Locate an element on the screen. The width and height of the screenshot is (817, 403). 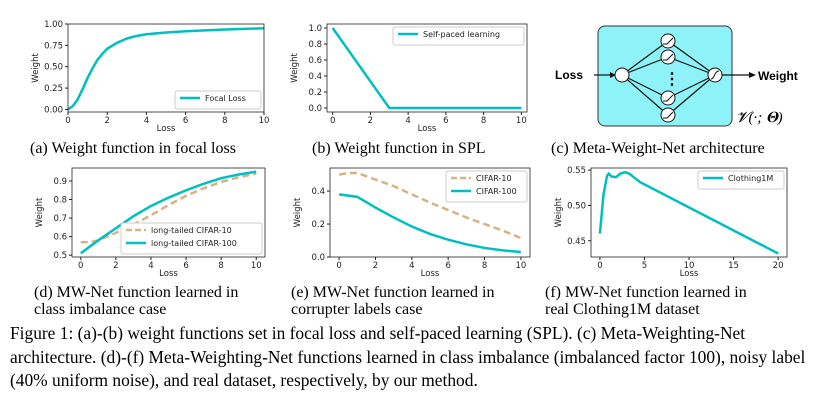
x-tick-label: 5 is located at coordinates (644, 266).